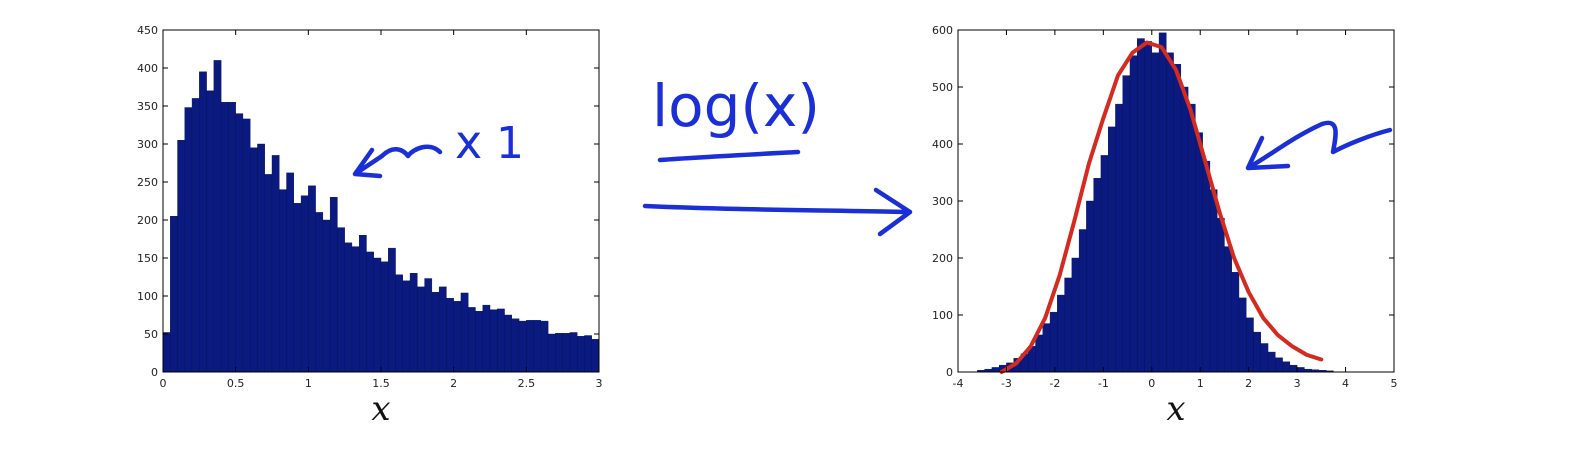 Image resolution: width=1584 pixels, height=450 pixels. What do you see at coordinates (736, 106) in the screenshot?
I see `log-transform-label: log(x)` at bounding box center [736, 106].